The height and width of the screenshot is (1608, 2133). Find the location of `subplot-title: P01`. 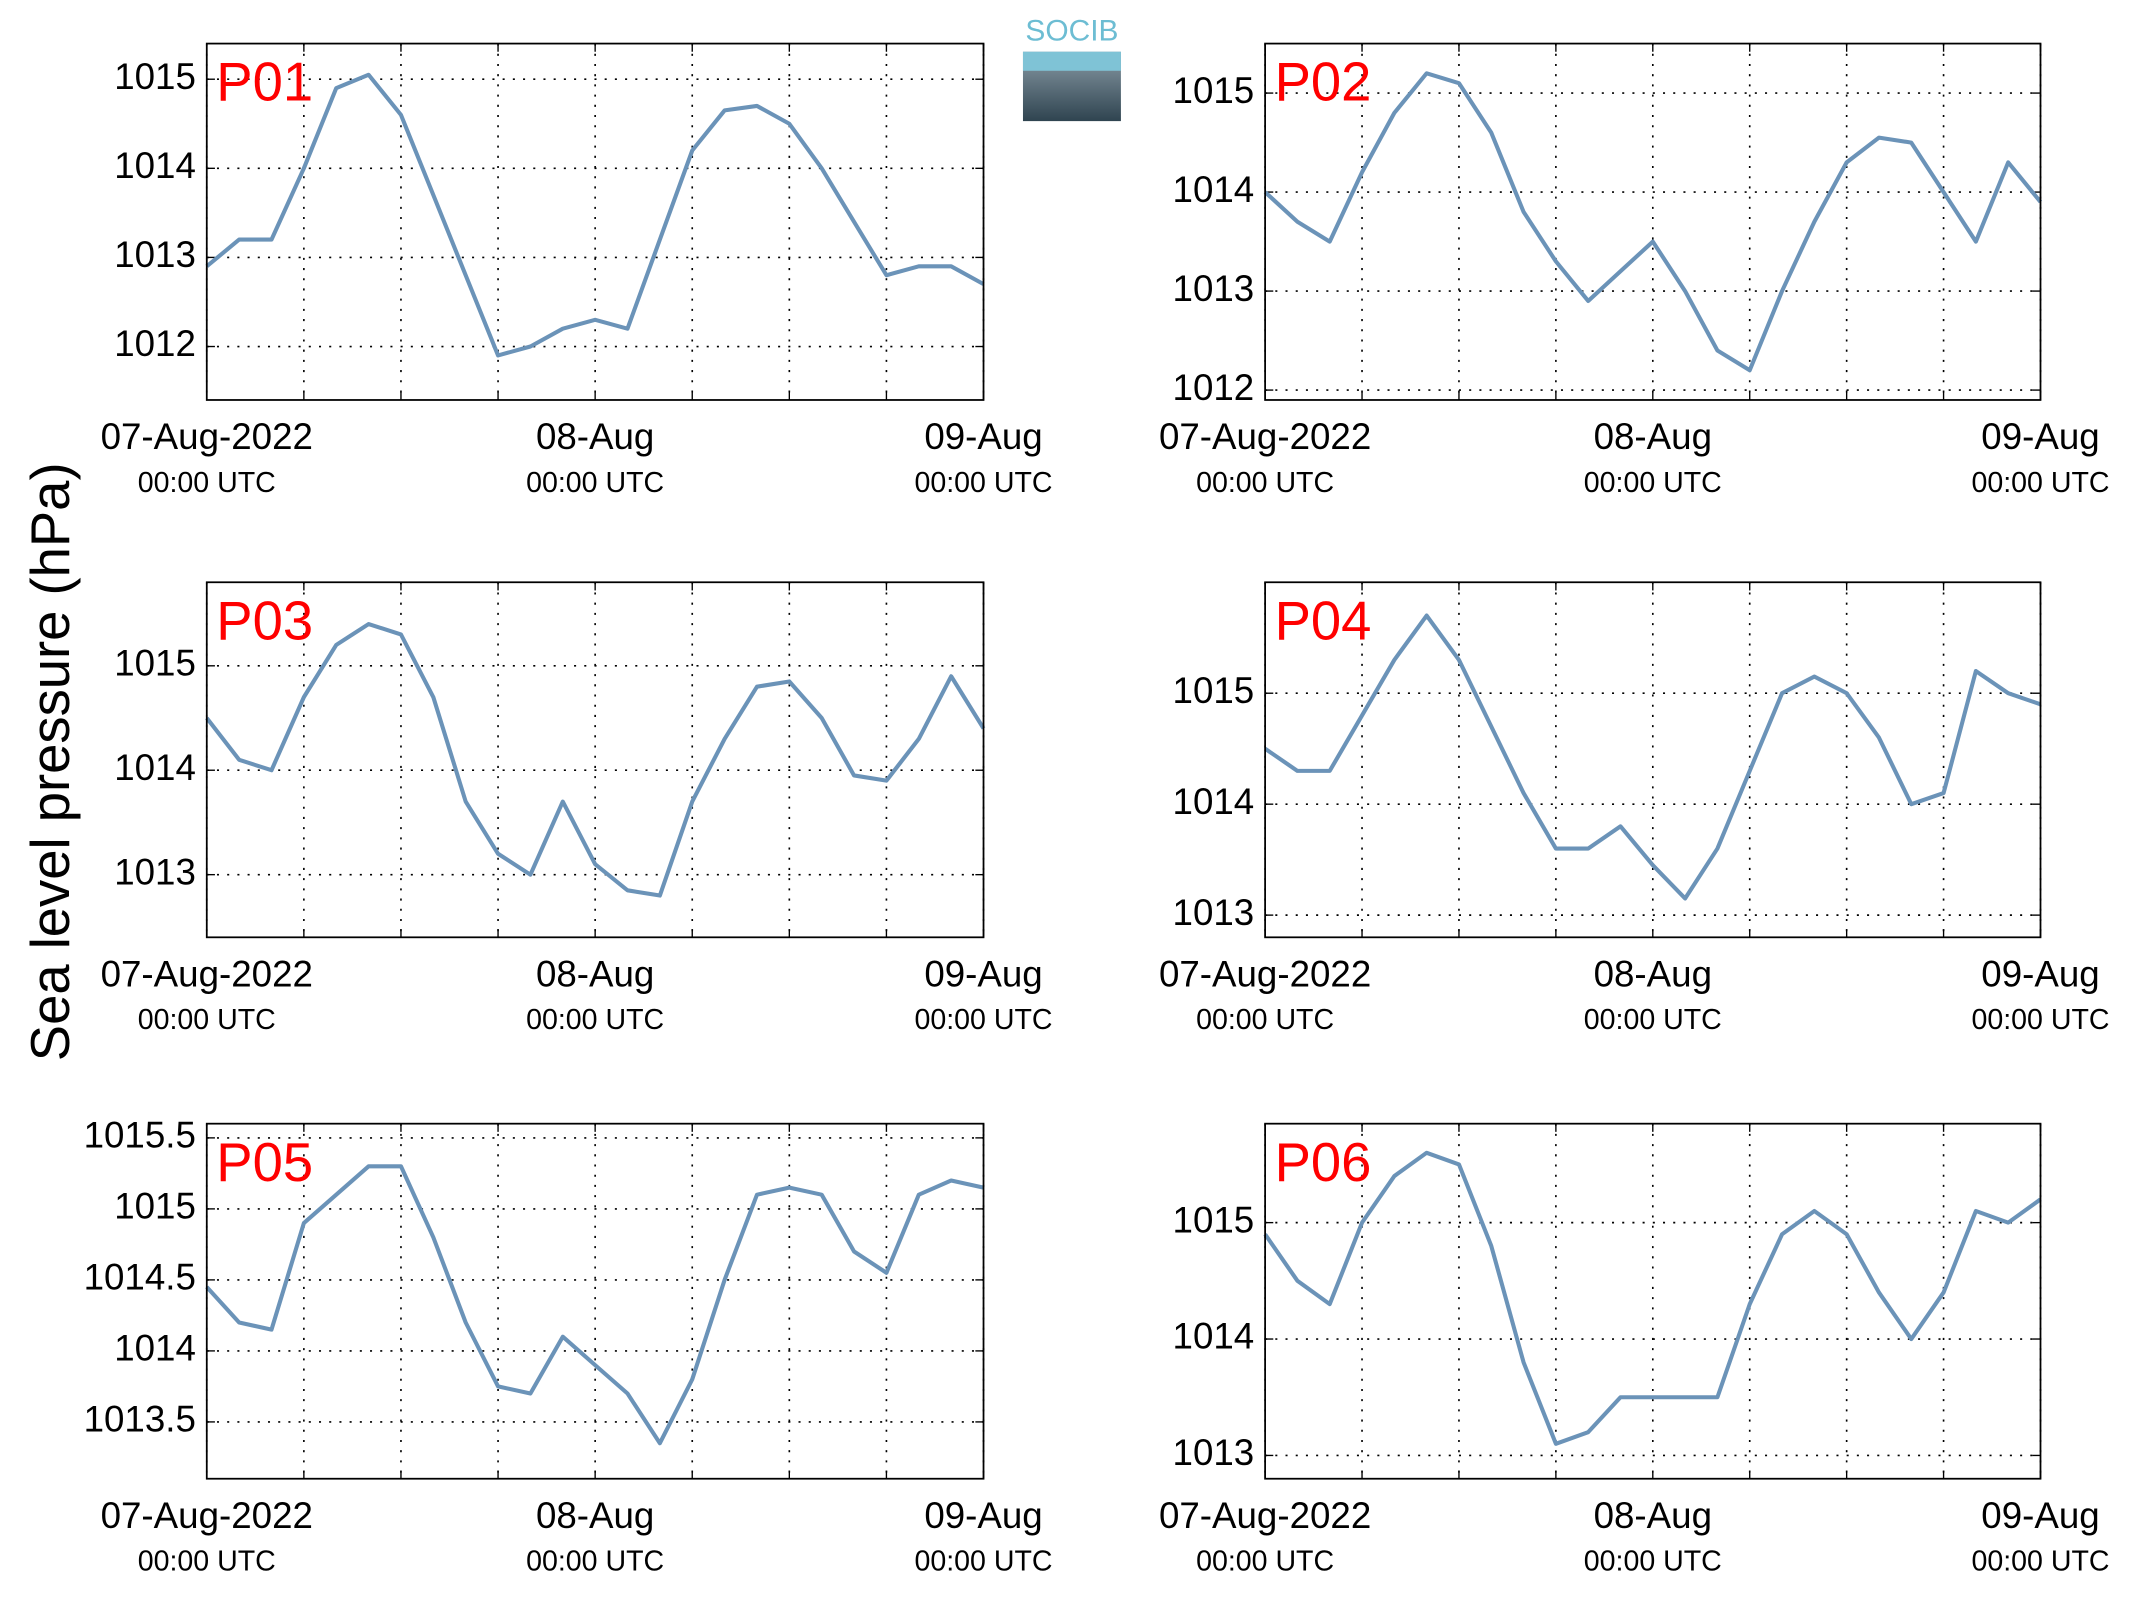

subplot-title: P01 is located at coordinates (264, 82).